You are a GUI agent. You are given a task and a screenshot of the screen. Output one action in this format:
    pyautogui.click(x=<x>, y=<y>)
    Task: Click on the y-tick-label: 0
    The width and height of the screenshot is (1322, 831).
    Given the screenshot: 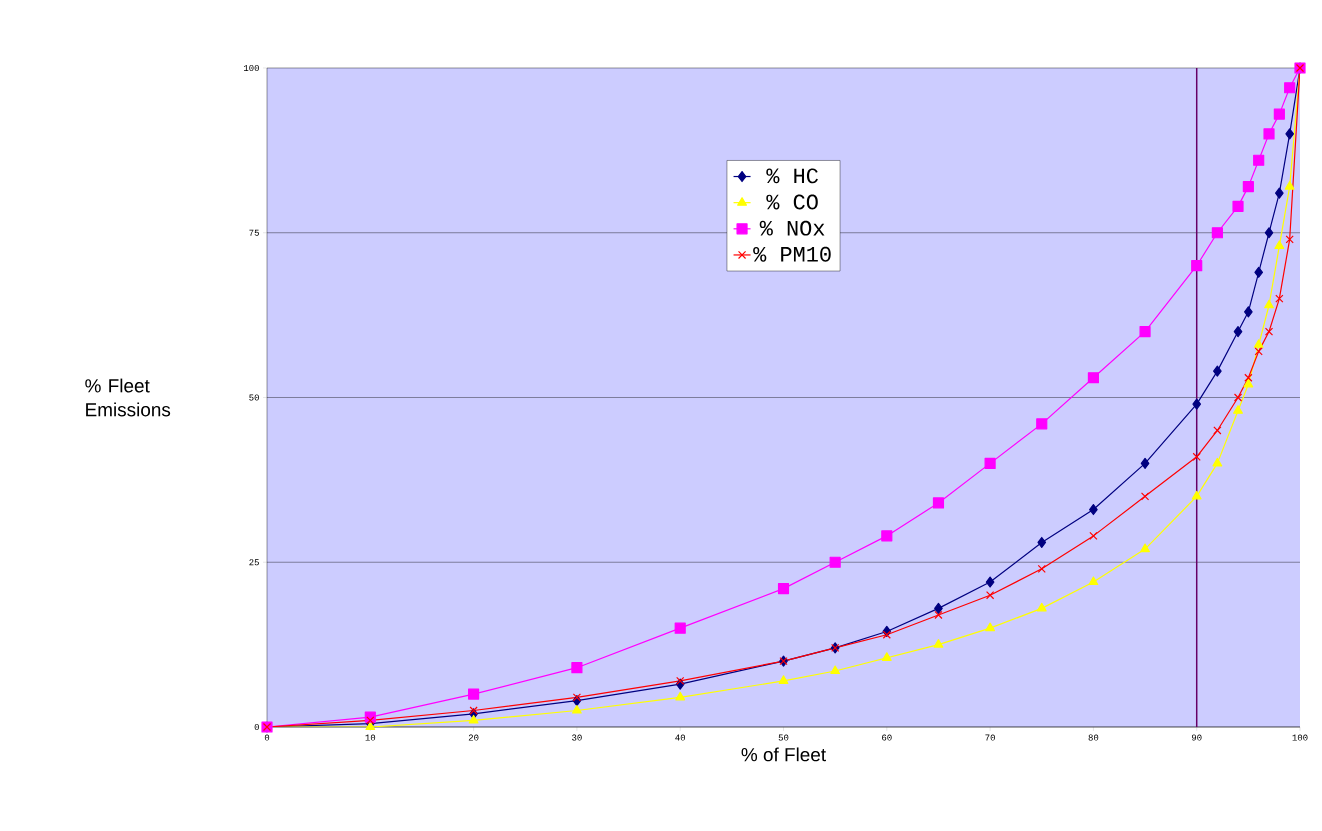 What is the action you would take?
    pyautogui.click(x=256, y=727)
    